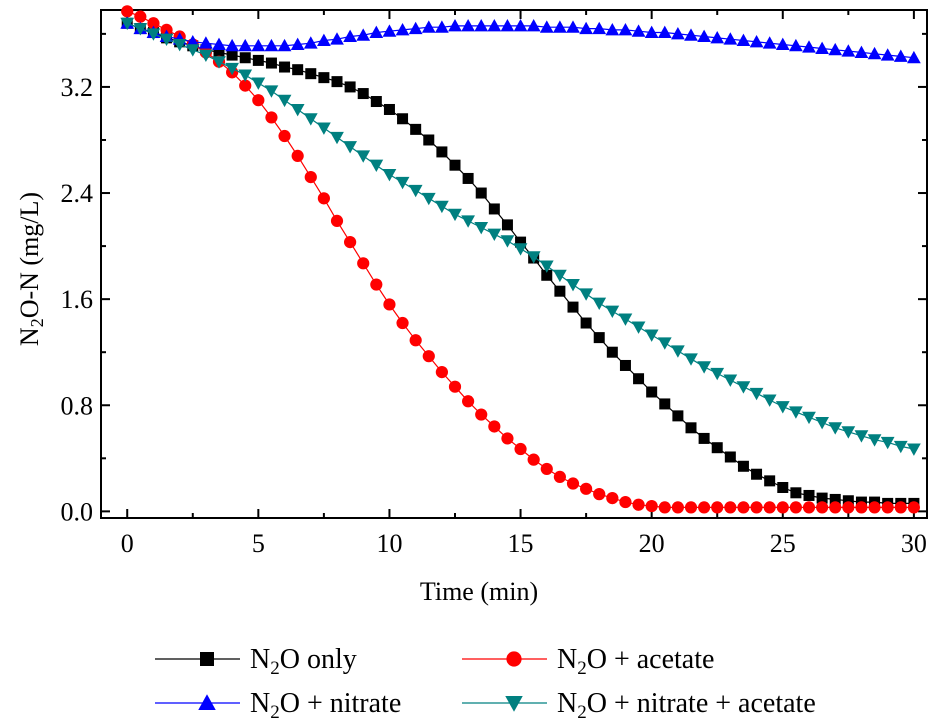  Describe the element at coordinates (77, 299) in the screenshot. I see `y-tick-label: 1.6` at that location.